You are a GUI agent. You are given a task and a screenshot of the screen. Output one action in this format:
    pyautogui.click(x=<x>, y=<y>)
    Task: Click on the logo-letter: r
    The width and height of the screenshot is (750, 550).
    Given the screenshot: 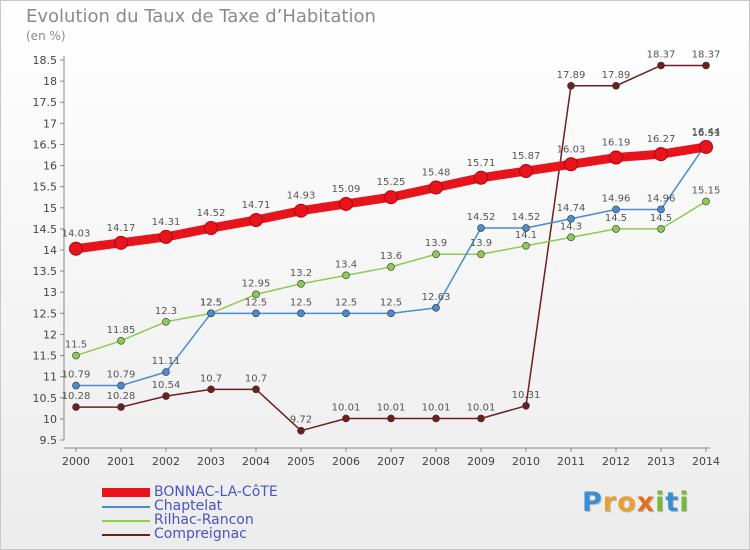 What is the action you would take?
    pyautogui.click(x=610, y=502)
    